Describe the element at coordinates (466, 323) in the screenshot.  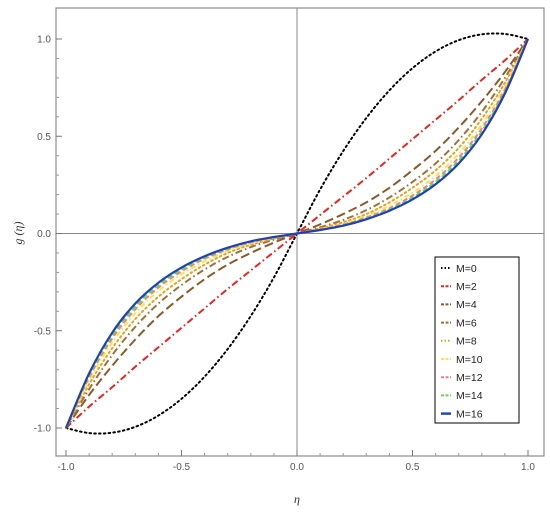
I see `legend-label: M=6` at that location.